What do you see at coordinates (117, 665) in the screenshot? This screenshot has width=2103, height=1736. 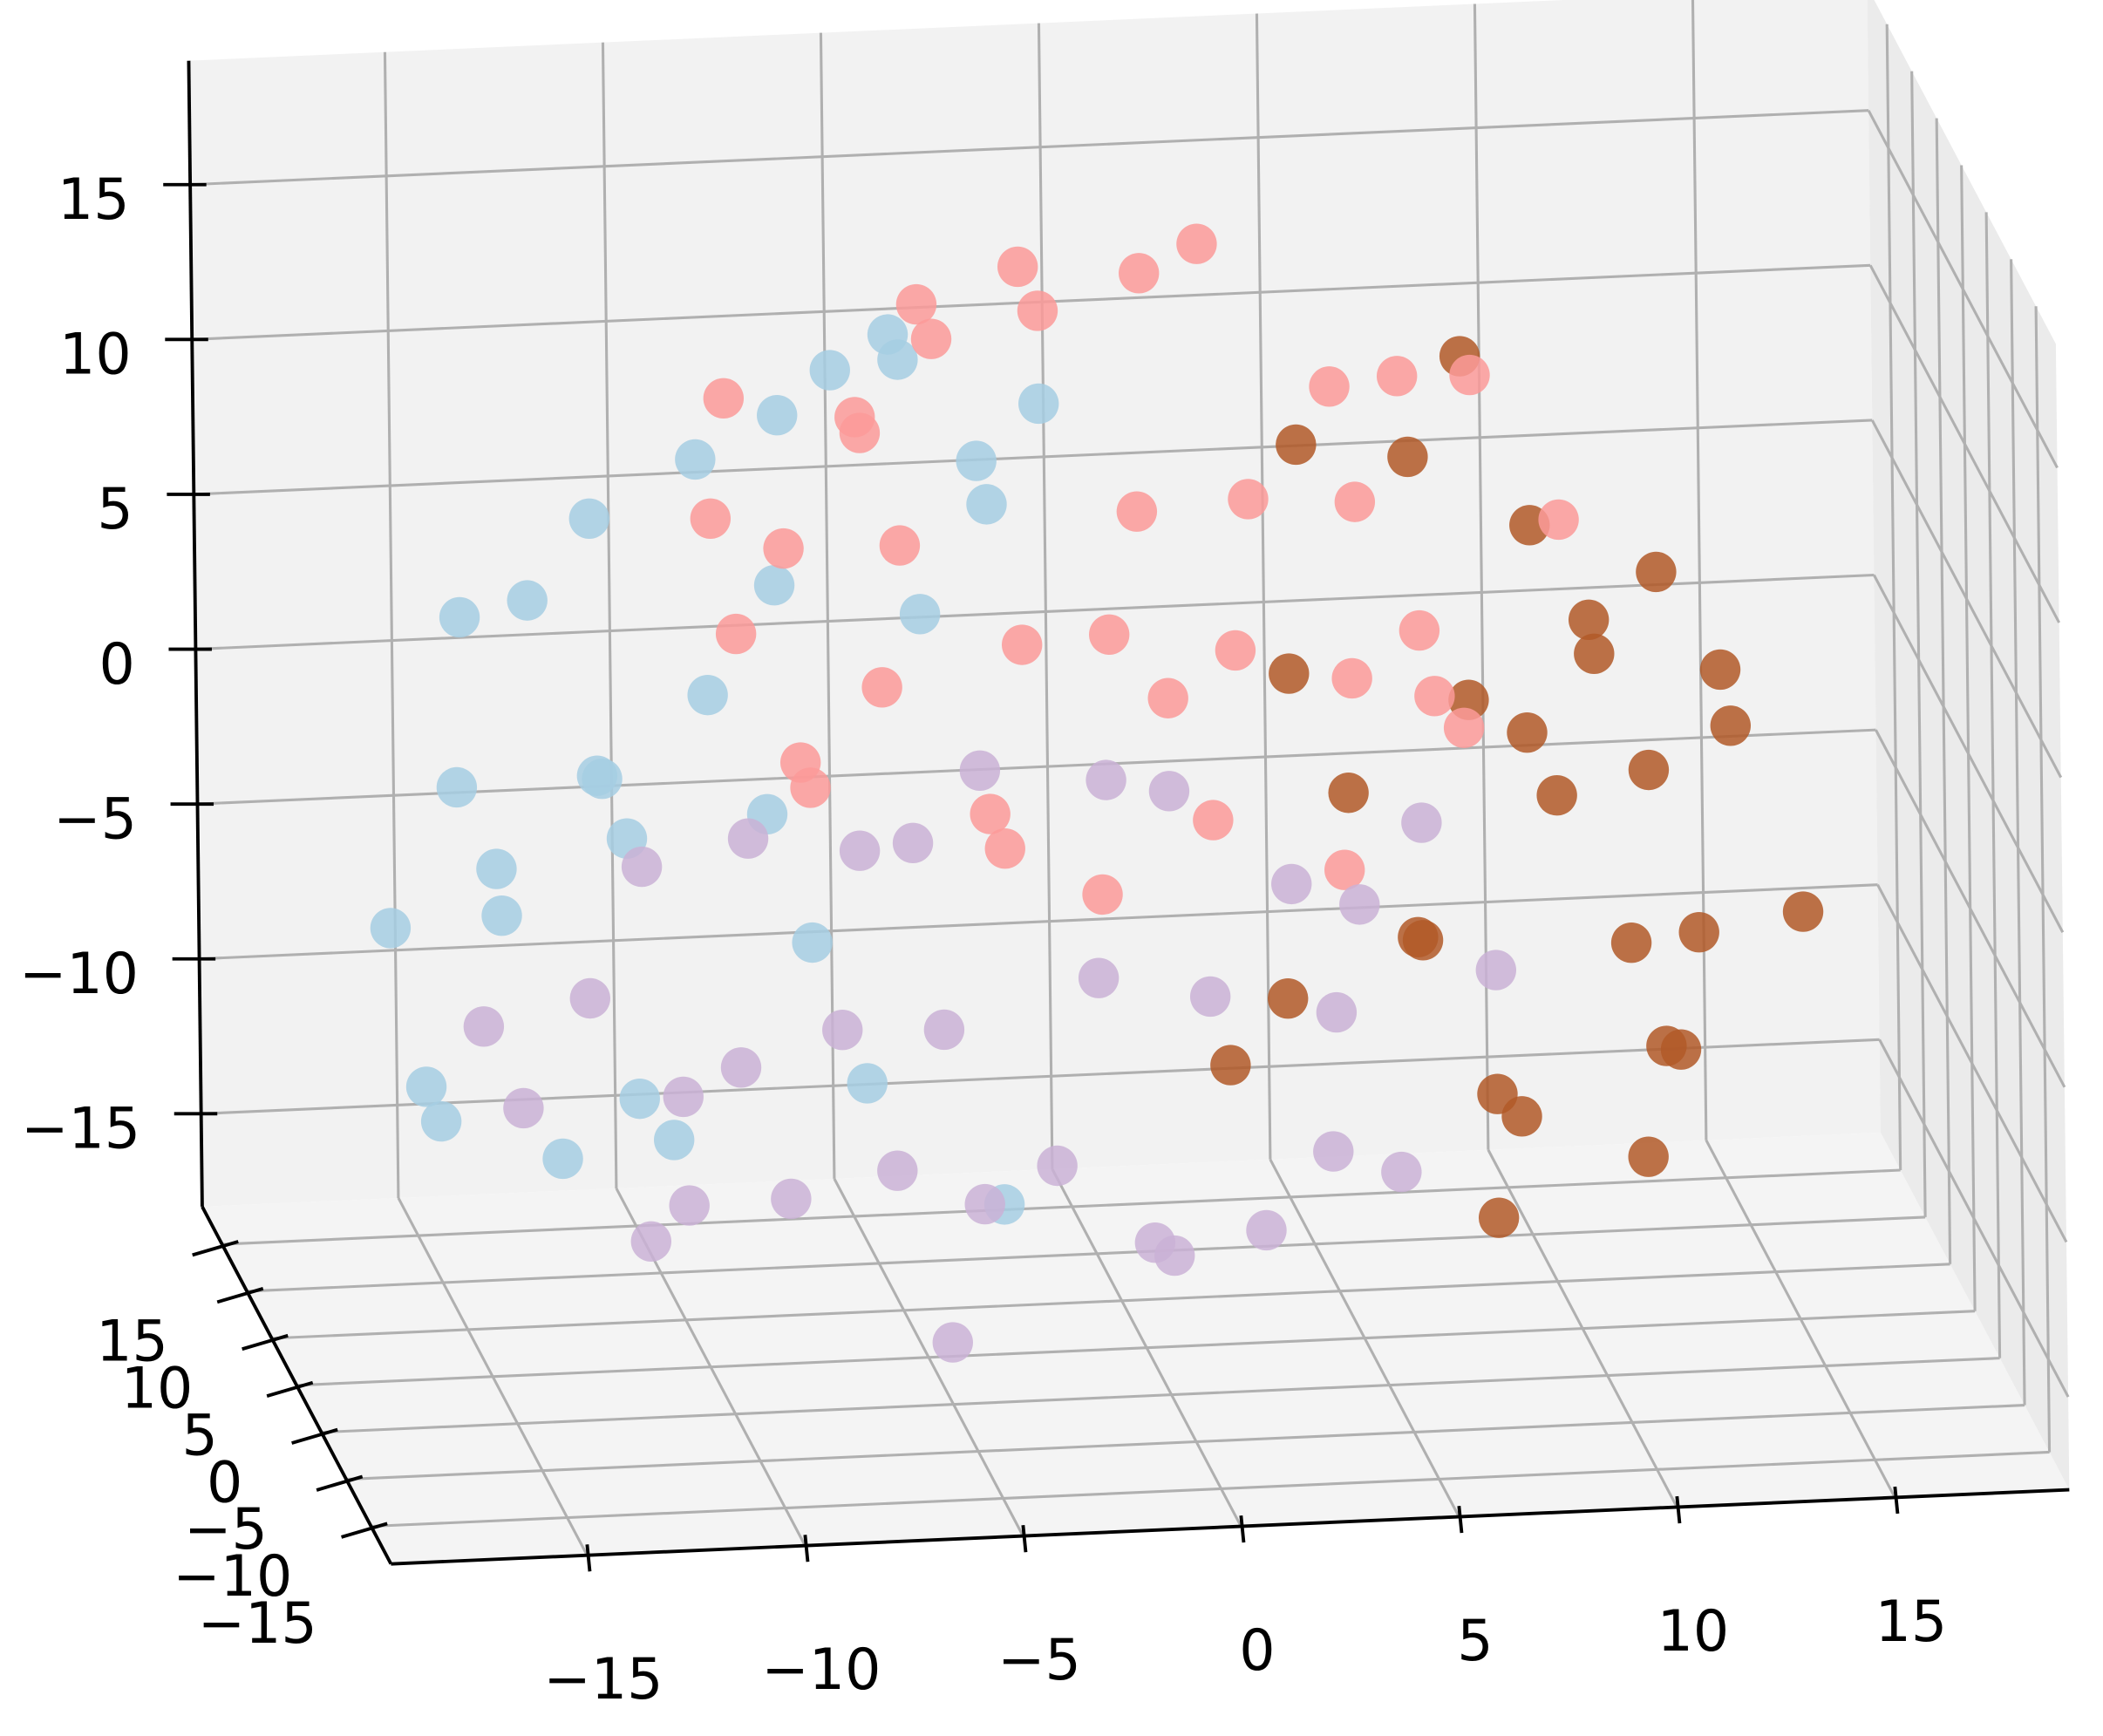 I see `z-tick-label: 0` at bounding box center [117, 665].